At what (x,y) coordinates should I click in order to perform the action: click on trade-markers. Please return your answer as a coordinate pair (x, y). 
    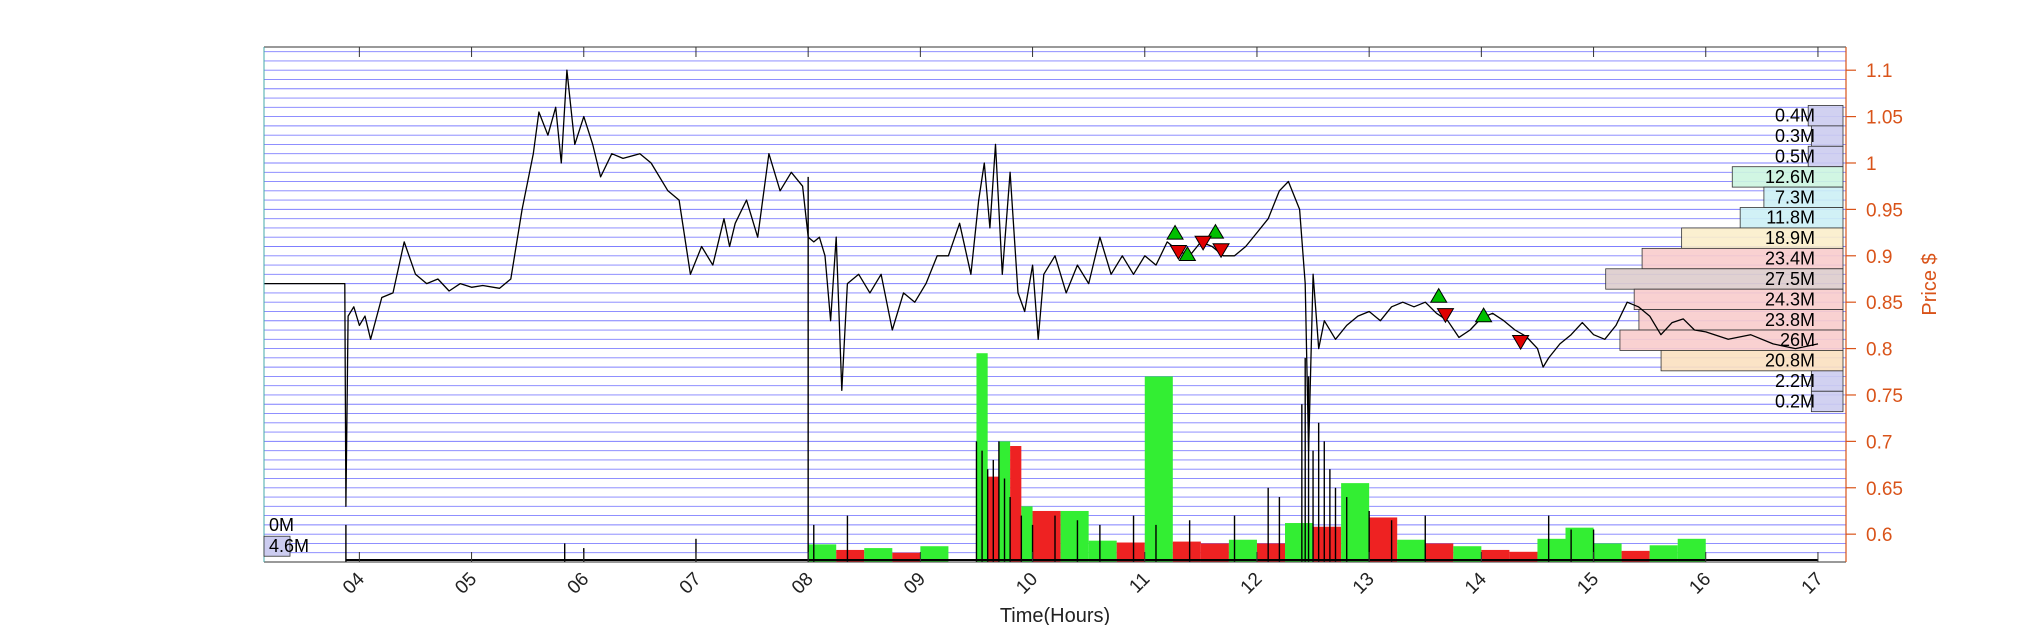
    Looking at the image, I should click on (1348, 287).